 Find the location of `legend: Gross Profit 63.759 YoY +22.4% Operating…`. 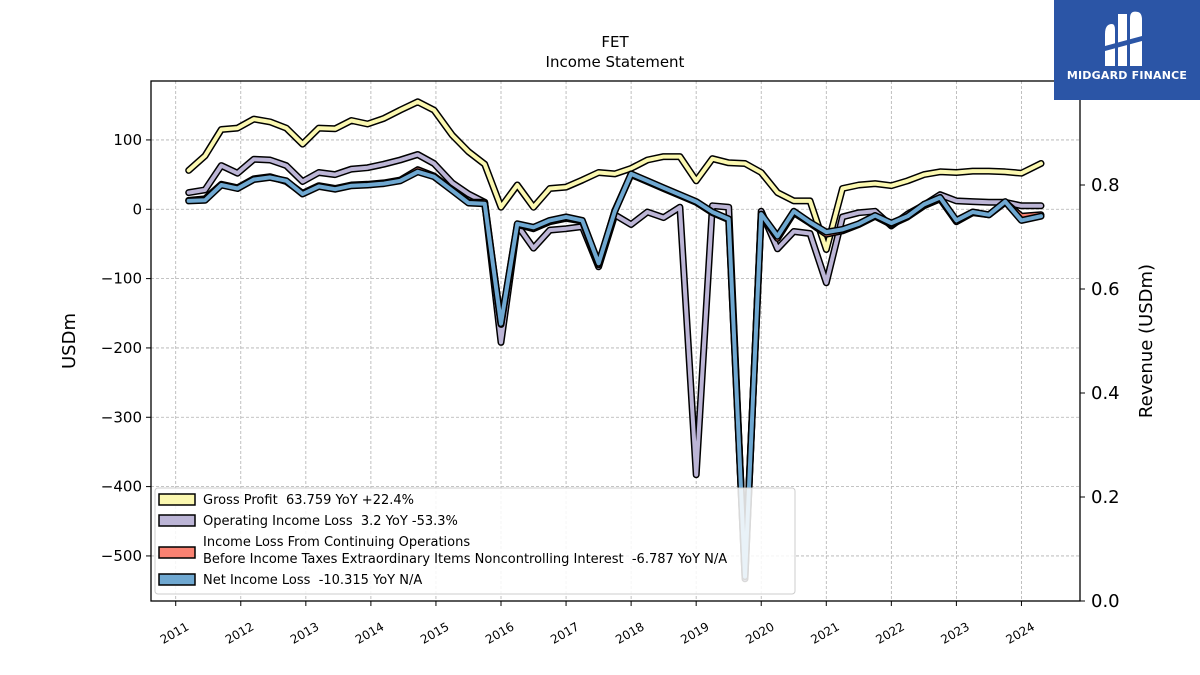

legend: Gross Profit 63.759 YoY +22.4% Operating… is located at coordinates (475, 541).